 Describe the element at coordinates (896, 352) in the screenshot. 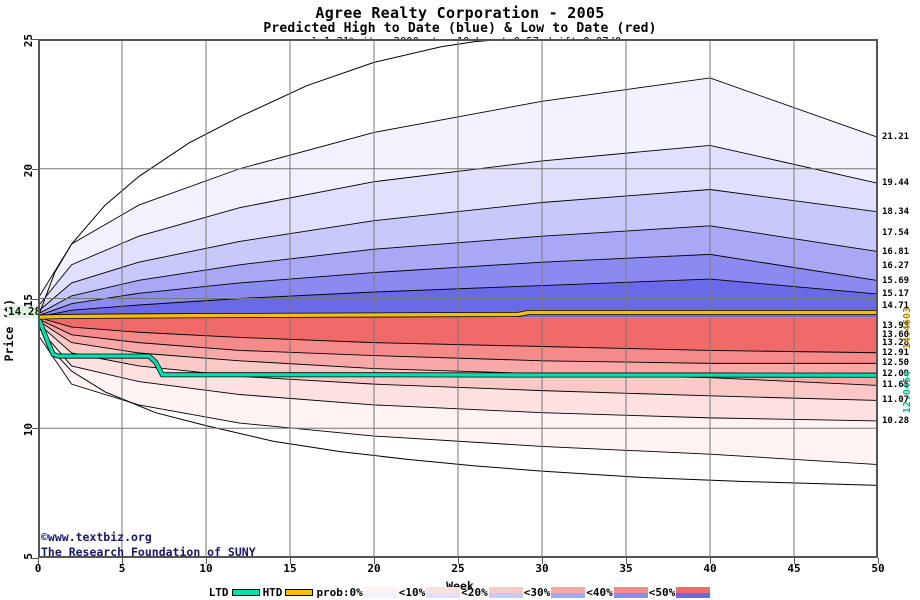

I see `right-price-label: 12.91` at that location.